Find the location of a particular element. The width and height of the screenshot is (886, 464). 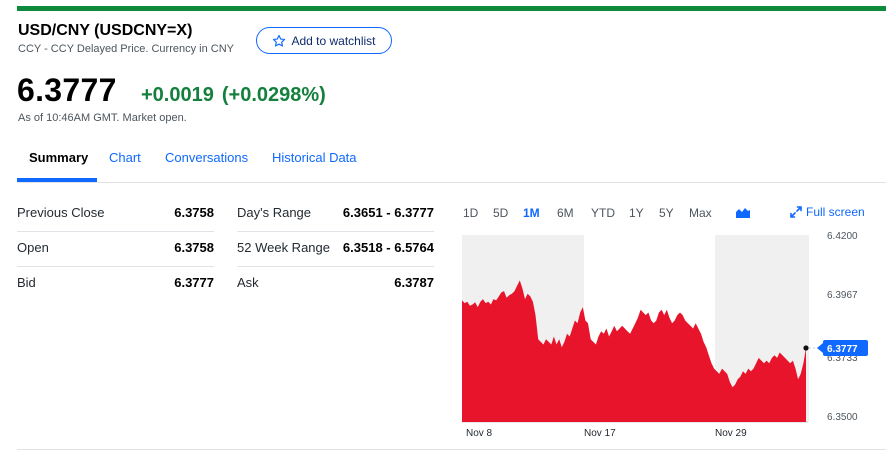

stat-row: Ask 6.3787 is located at coordinates (335, 283).